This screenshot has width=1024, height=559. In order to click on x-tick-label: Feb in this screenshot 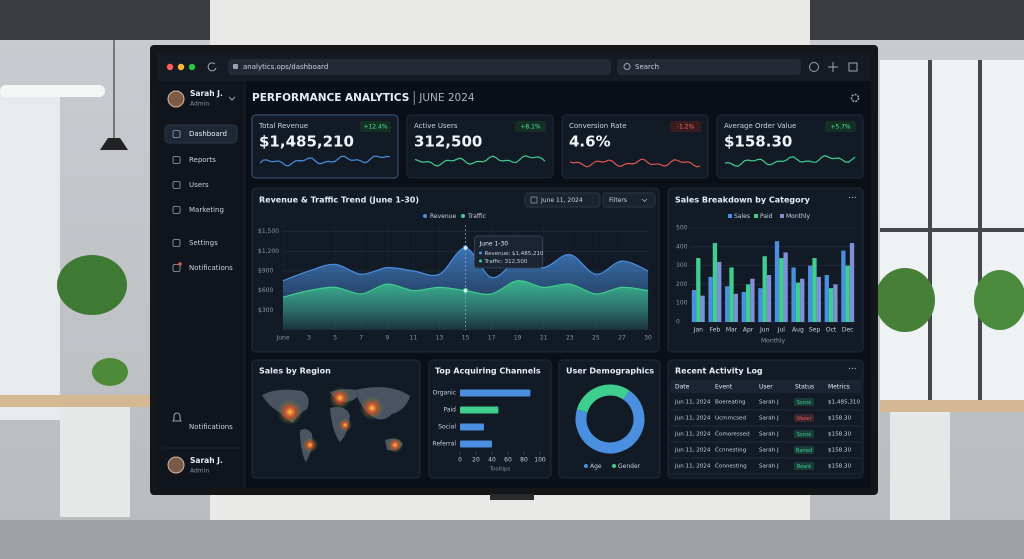, I will do `click(715, 330)`.